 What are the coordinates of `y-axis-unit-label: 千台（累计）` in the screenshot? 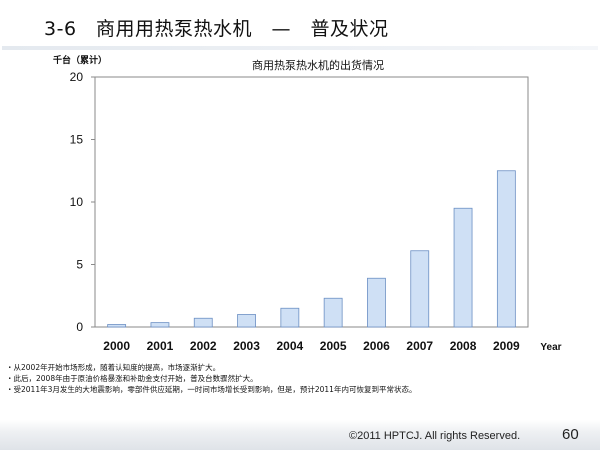 It's located at (80, 60).